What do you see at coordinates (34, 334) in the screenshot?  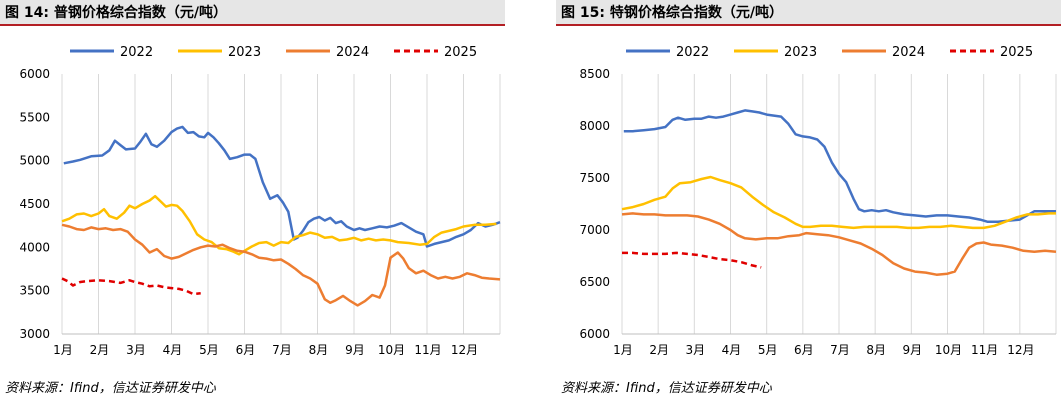 I see `y-tick-label: 3000` at bounding box center [34, 334].